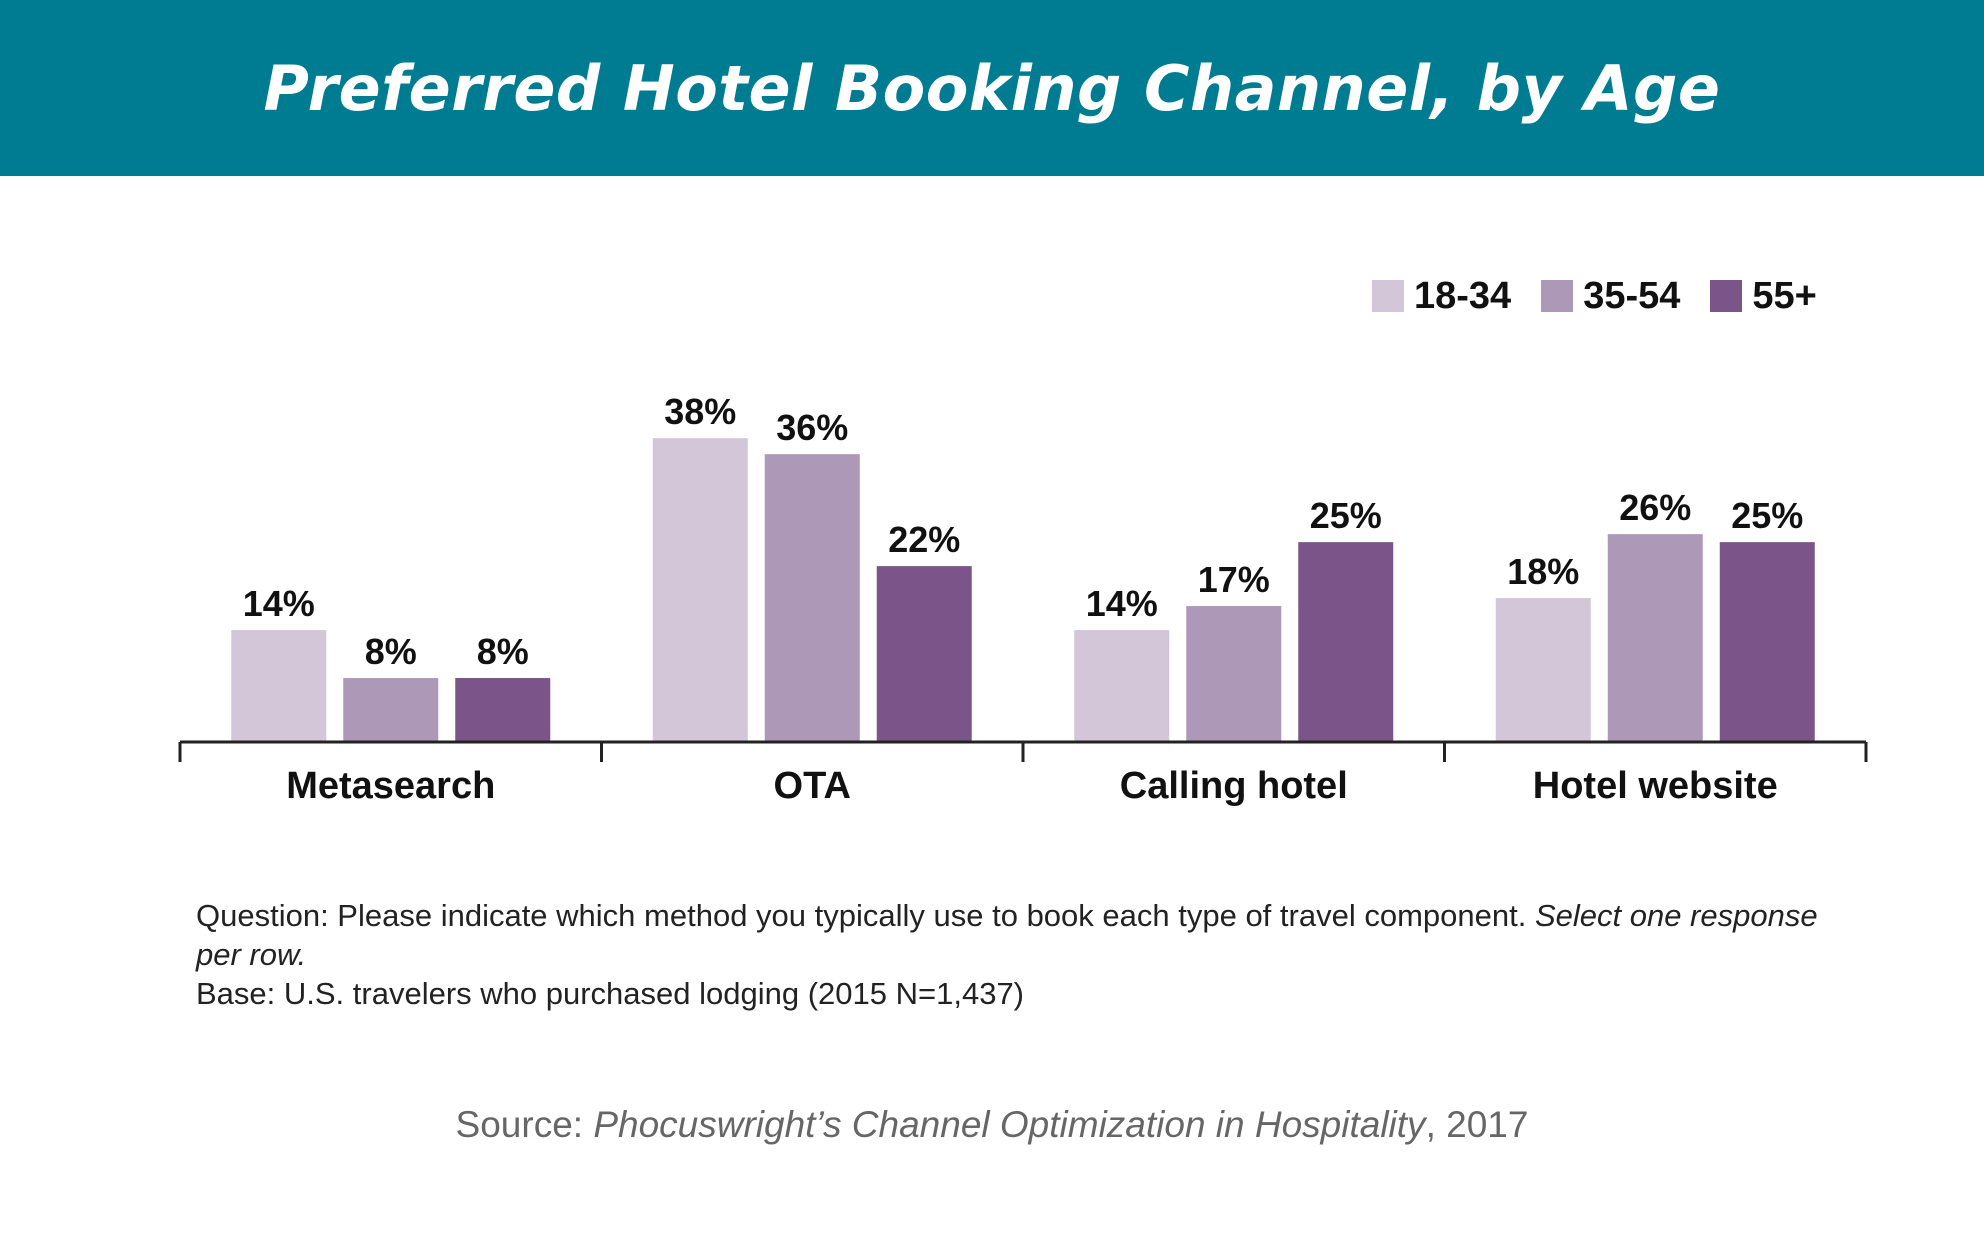 The height and width of the screenshot is (1246, 1984). I want to click on chart-title: Preferred Hotel Booking Channel, by Age, so click(992, 88).